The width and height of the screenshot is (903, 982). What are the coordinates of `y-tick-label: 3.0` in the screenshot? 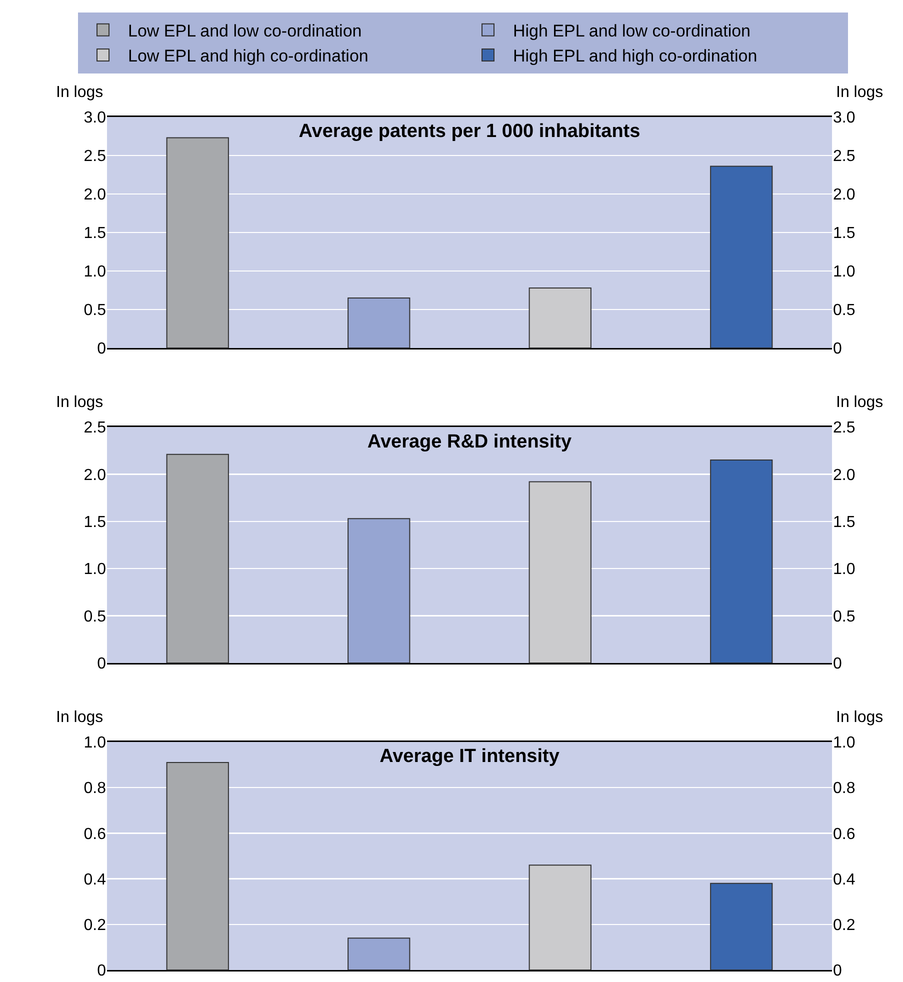 It's located at (95, 118).